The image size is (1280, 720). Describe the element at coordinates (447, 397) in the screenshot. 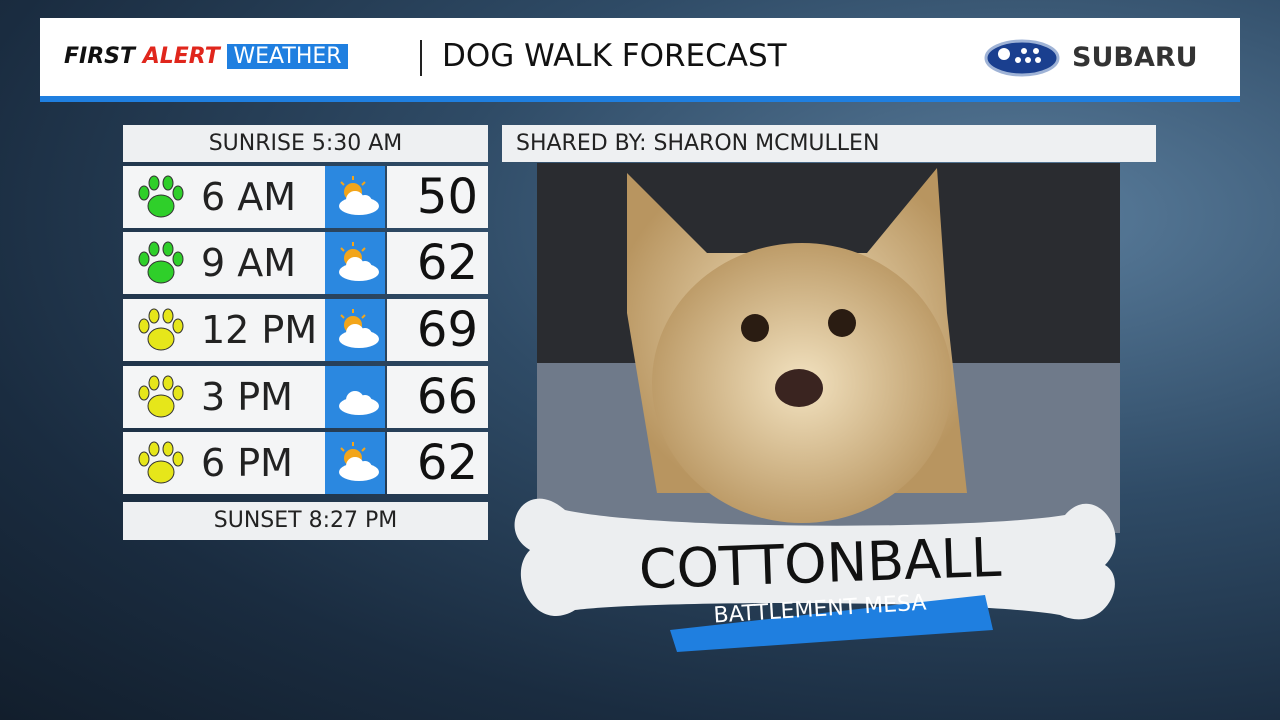

I see `temperature: 66` at that location.